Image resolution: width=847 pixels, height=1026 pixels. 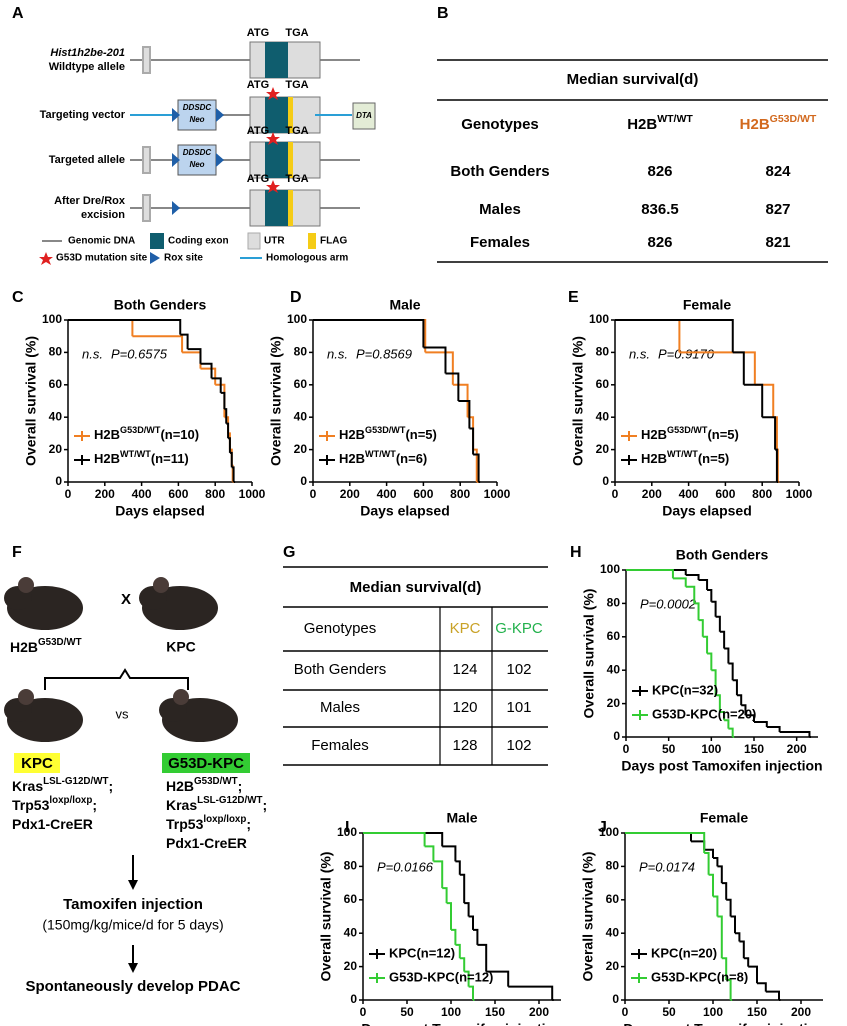 I want to click on genotype-line: Trp53loxp/loxp;, so click(x=54, y=804).